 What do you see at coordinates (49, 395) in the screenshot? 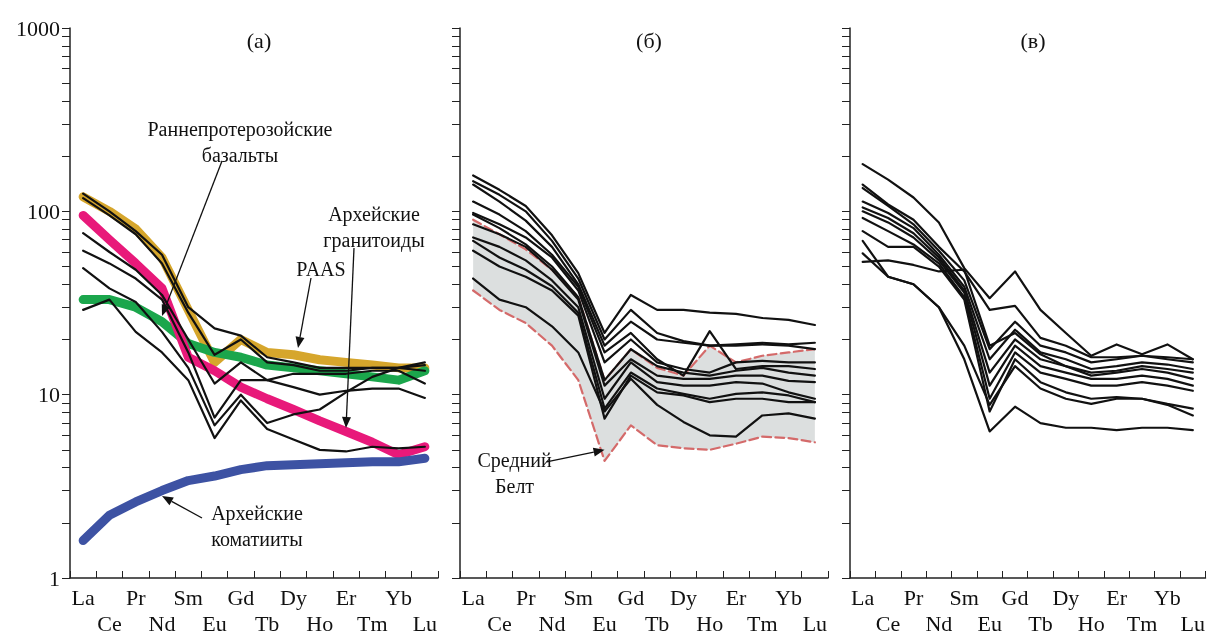
I see `y-tick-label: 10` at bounding box center [49, 395].